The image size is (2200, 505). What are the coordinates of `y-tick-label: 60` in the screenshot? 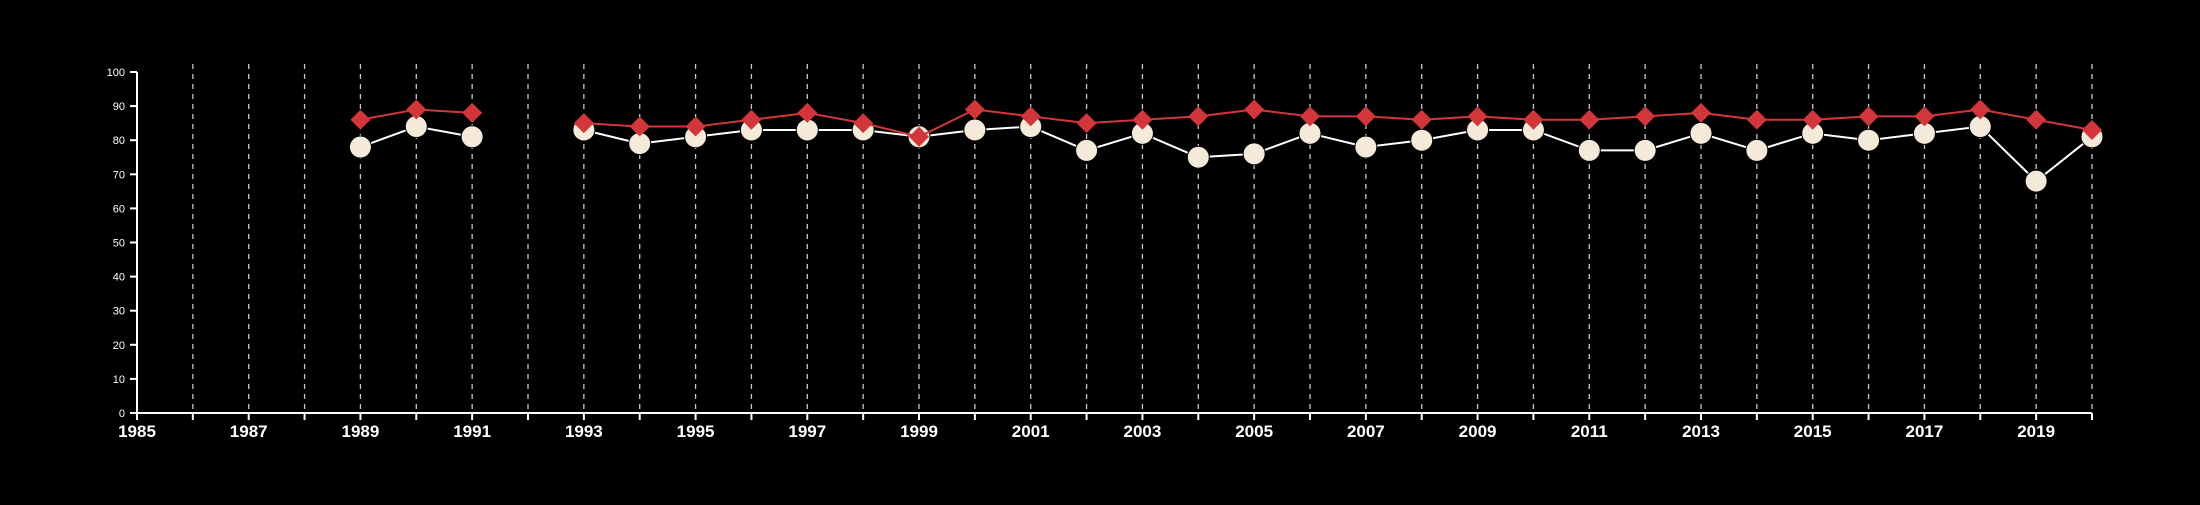 It's located at (119, 209).